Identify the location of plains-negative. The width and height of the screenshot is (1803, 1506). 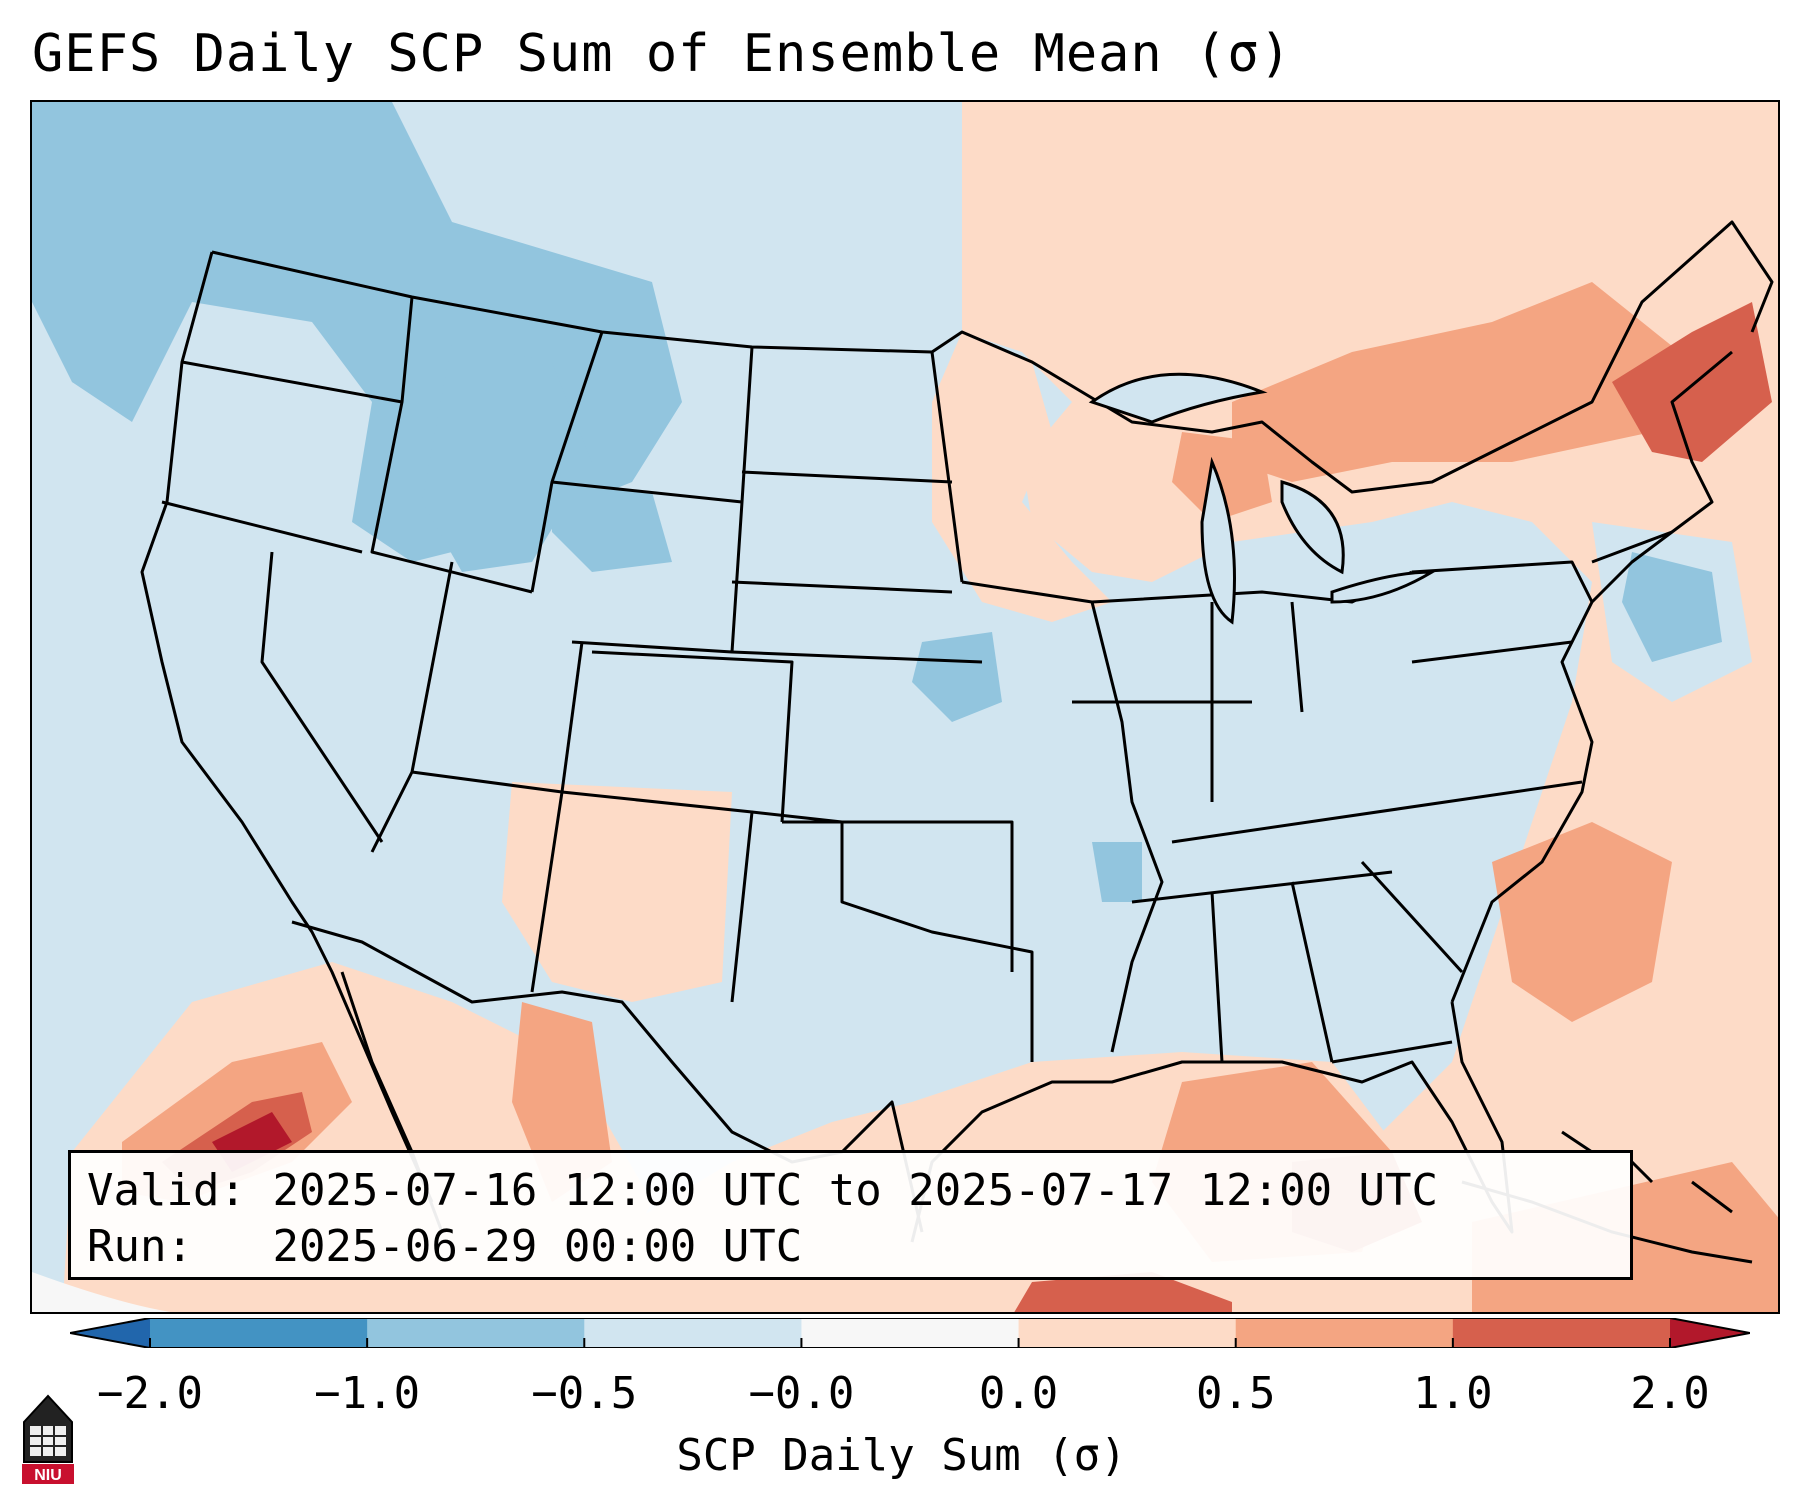
(957, 677).